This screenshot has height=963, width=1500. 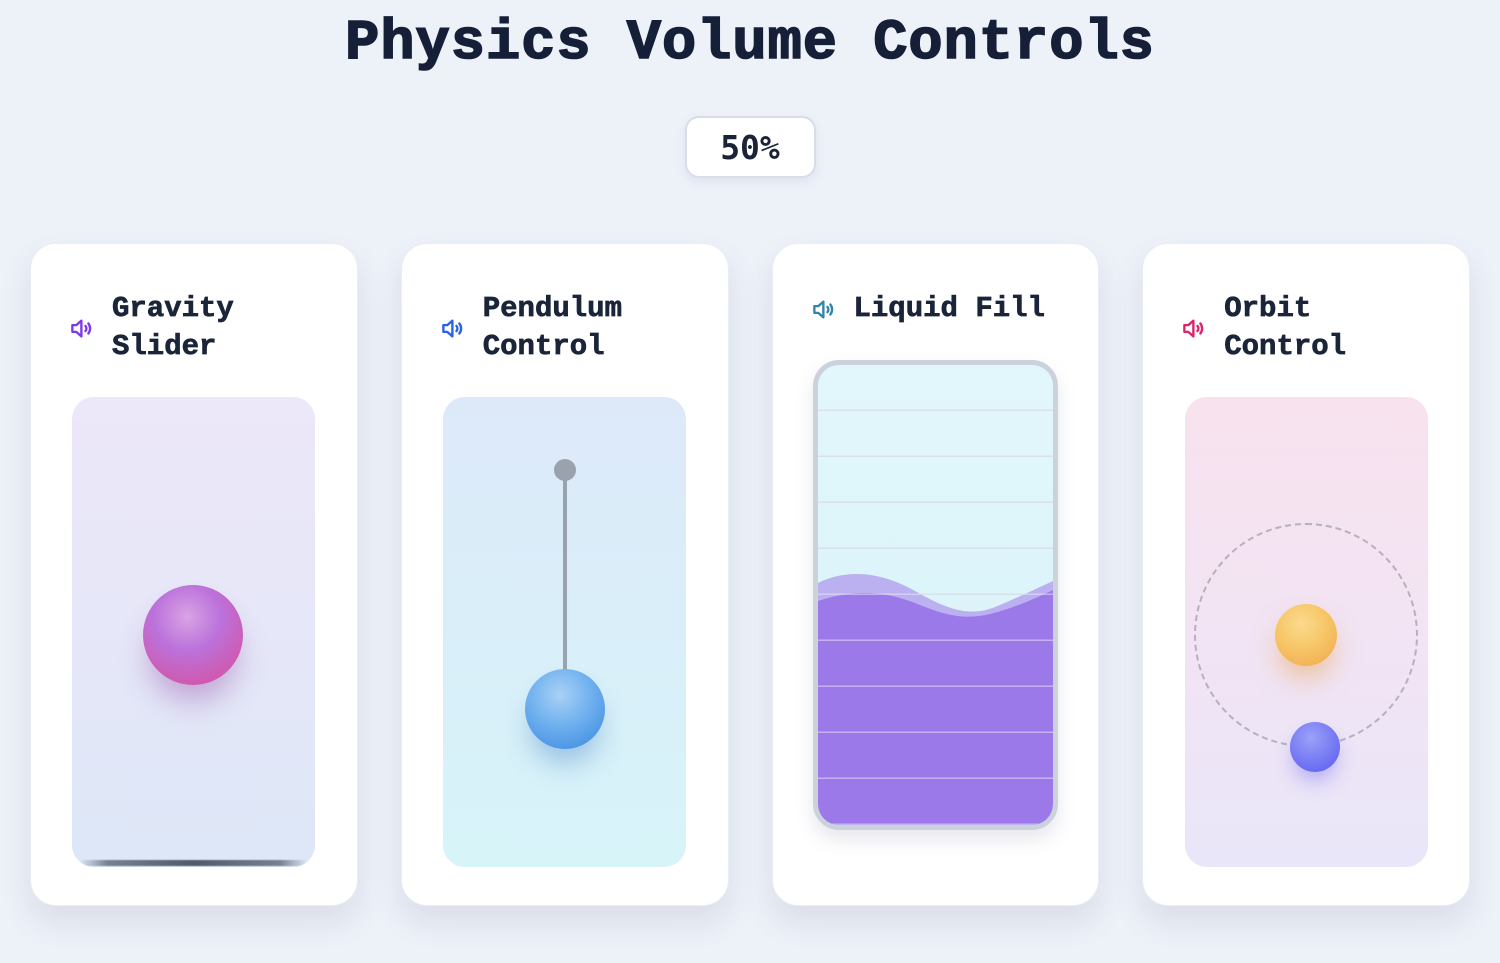 I want to click on liquid-fill-container, so click(x=935, y=595).